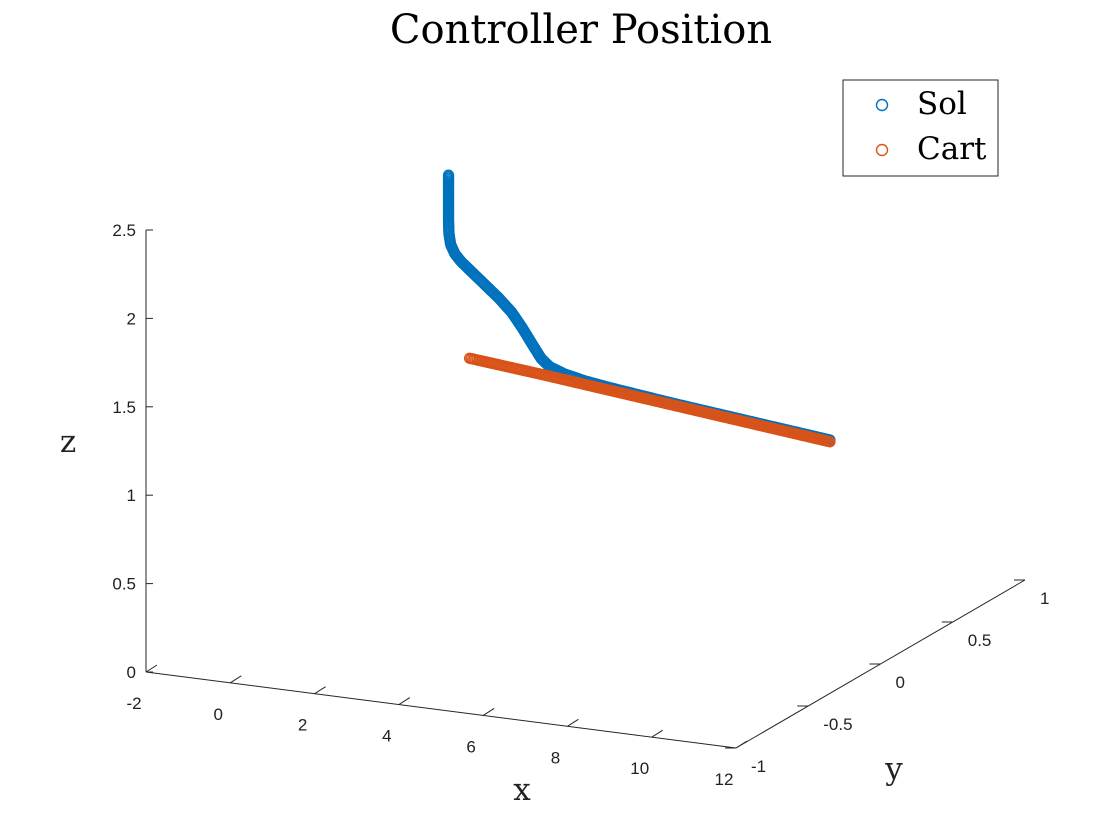 This screenshot has height=840, width=1120. I want to click on z-tick-label: 2, so click(131, 318).